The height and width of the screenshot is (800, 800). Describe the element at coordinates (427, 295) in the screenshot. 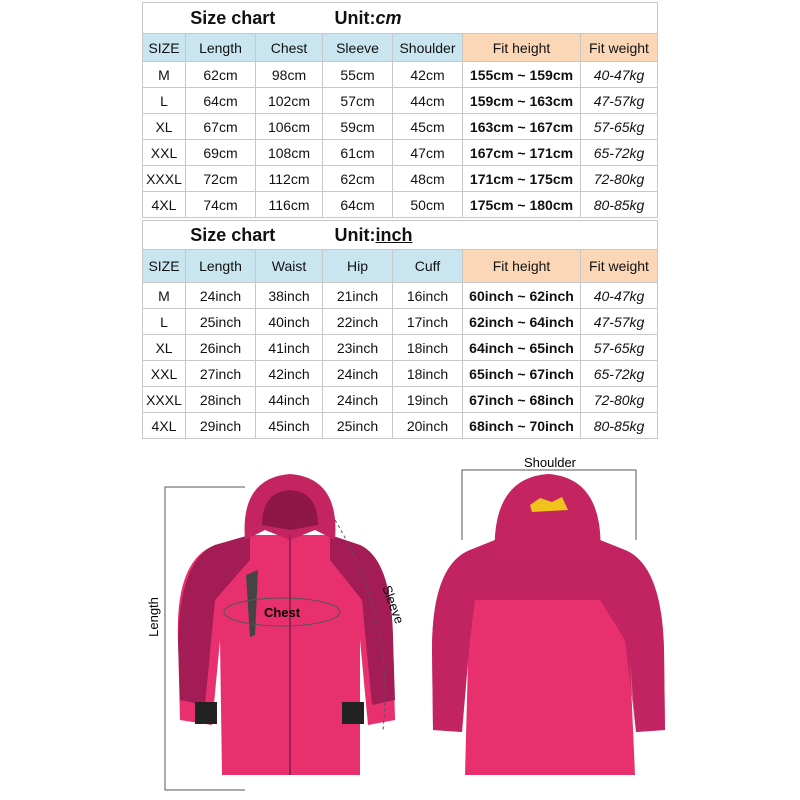

I see `cell: 16inch` at that location.